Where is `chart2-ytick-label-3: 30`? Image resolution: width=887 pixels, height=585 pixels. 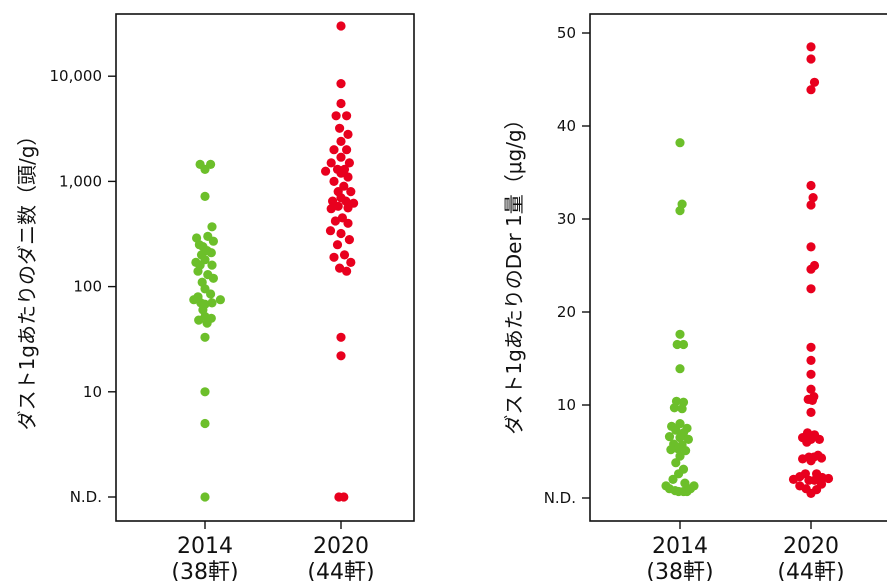 chart2-ytick-label-3: 30 is located at coordinates (566, 219).